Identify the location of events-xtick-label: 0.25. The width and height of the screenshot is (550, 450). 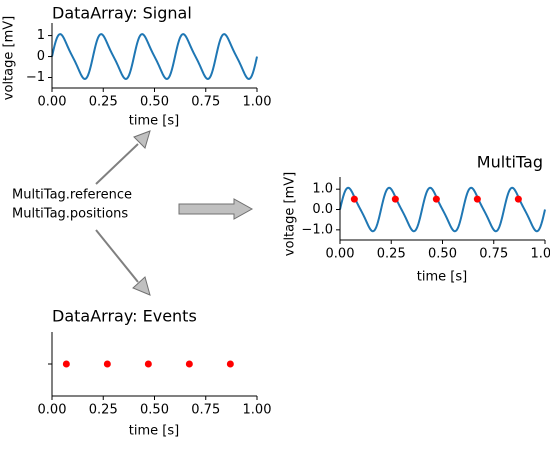
(103, 410).